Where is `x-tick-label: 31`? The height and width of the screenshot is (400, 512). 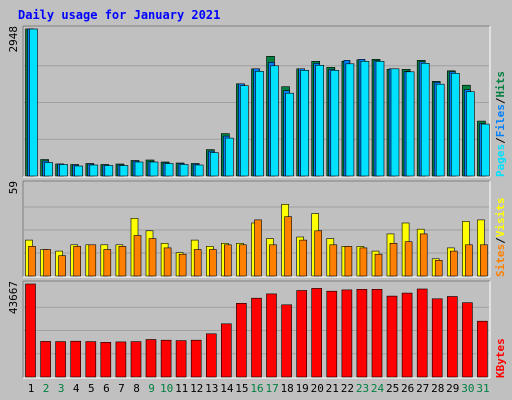
x-tick-label: 31 is located at coordinates (482, 388).